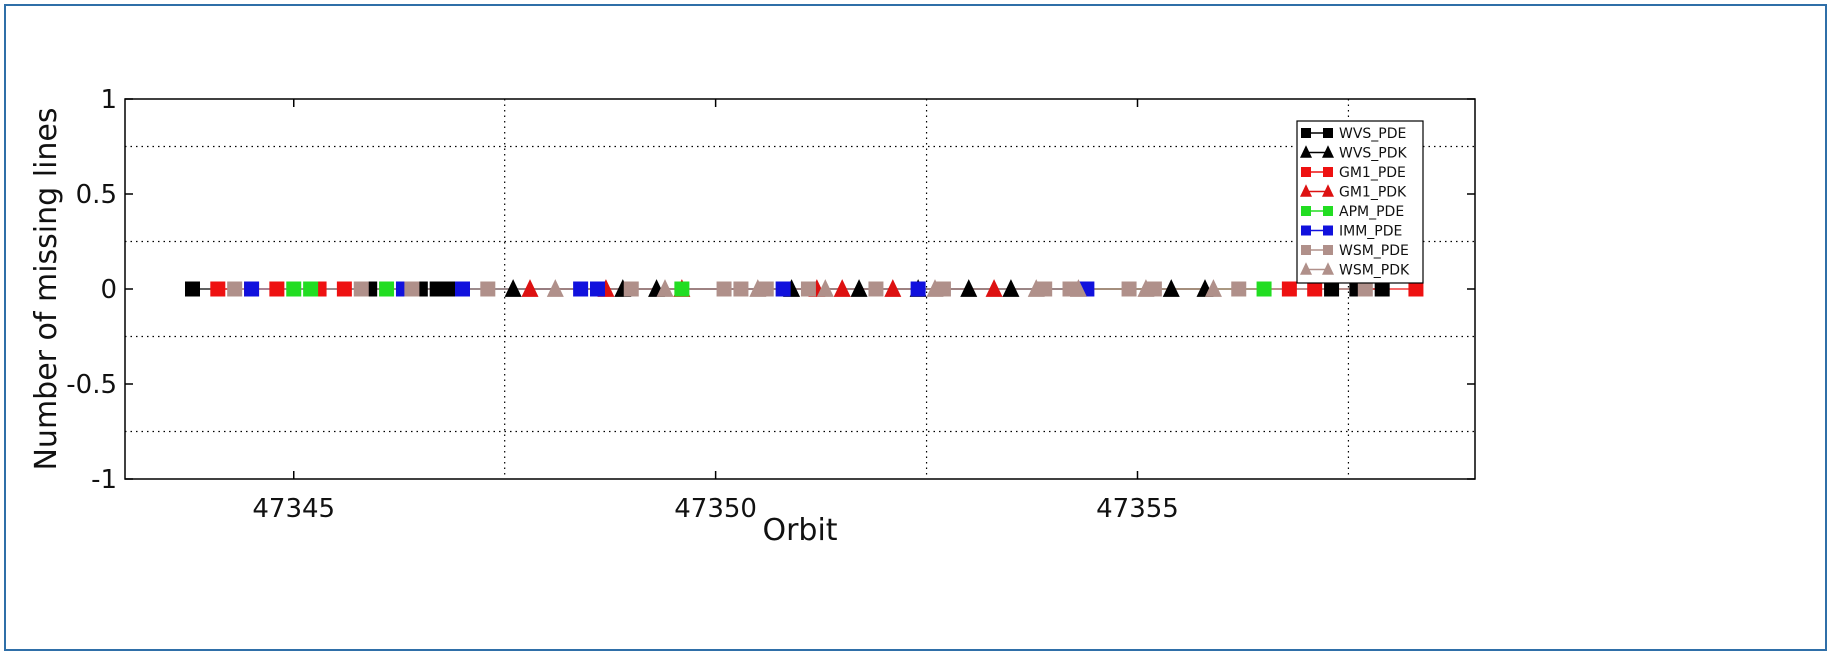 The image size is (1835, 657). What do you see at coordinates (1370, 232) in the screenshot?
I see `legend-entry: IMM_PDE` at bounding box center [1370, 232].